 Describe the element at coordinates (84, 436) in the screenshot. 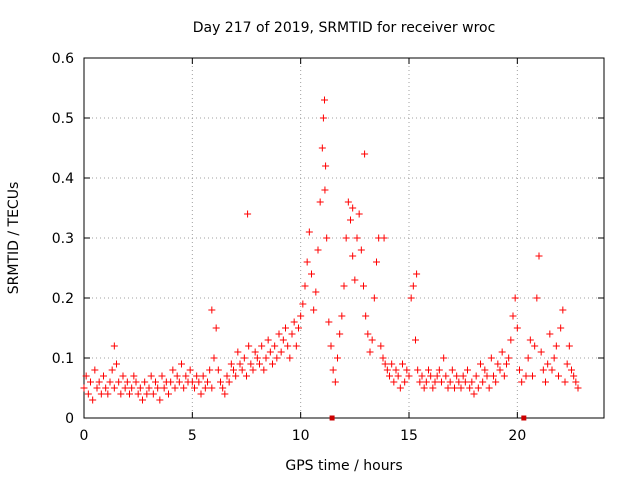

I see `x-tick-label: 0` at that location.